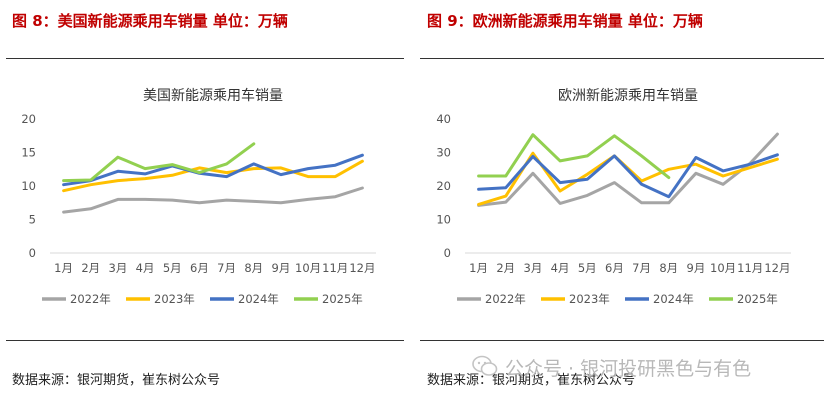 Image resolution: width=830 pixels, height=402 pixels. I want to click on figure-9-bottom-rule, so click(622, 340).